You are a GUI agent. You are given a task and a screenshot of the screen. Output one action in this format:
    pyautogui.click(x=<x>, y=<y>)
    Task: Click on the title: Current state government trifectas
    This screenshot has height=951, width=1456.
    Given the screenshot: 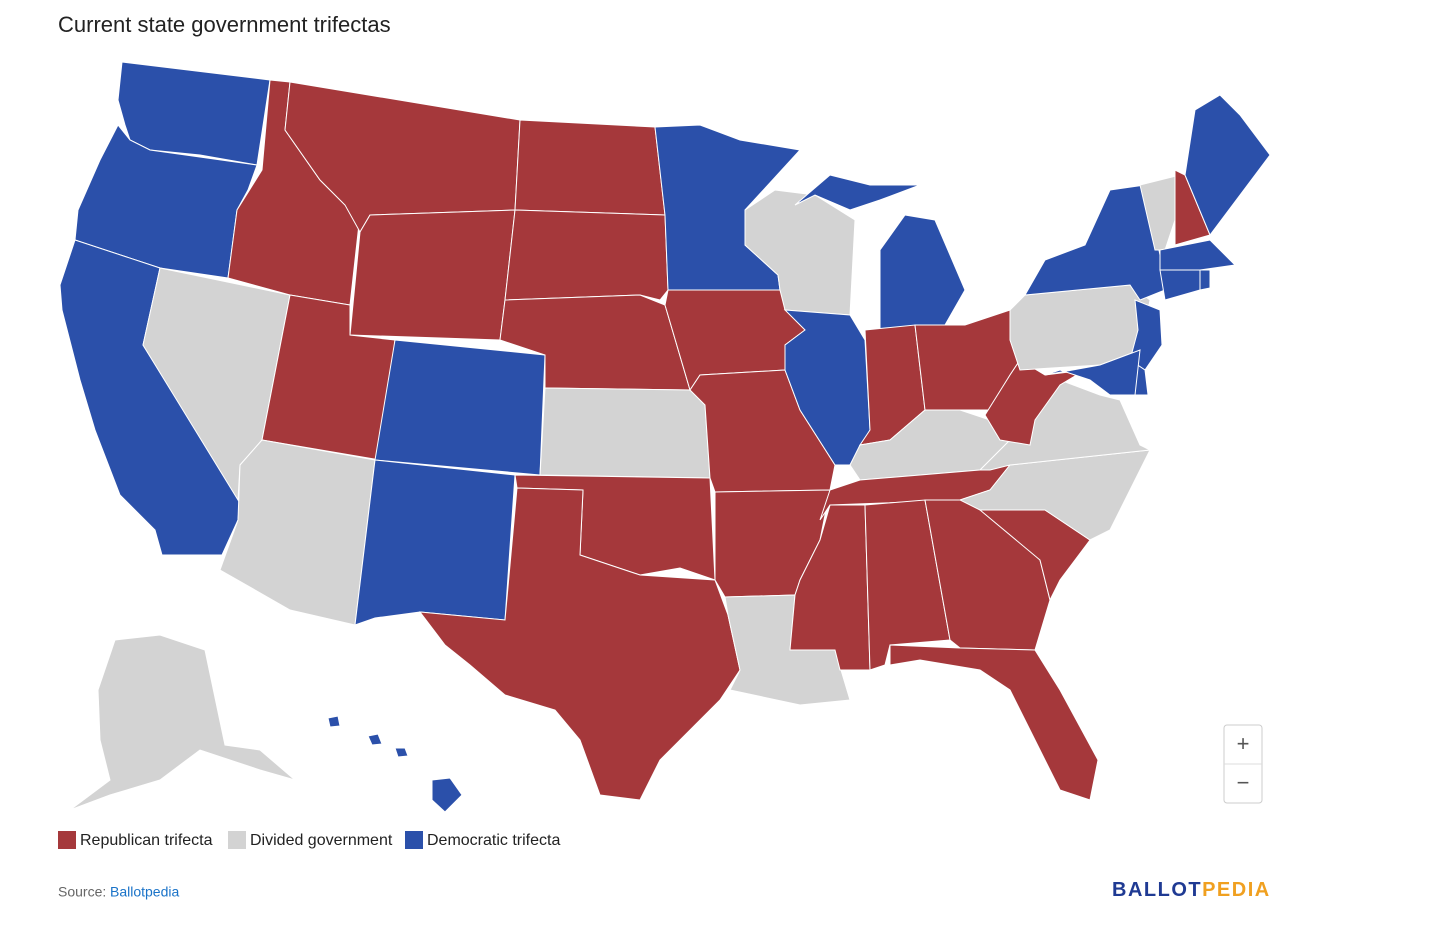 What is the action you would take?
    pyautogui.click(x=224, y=24)
    